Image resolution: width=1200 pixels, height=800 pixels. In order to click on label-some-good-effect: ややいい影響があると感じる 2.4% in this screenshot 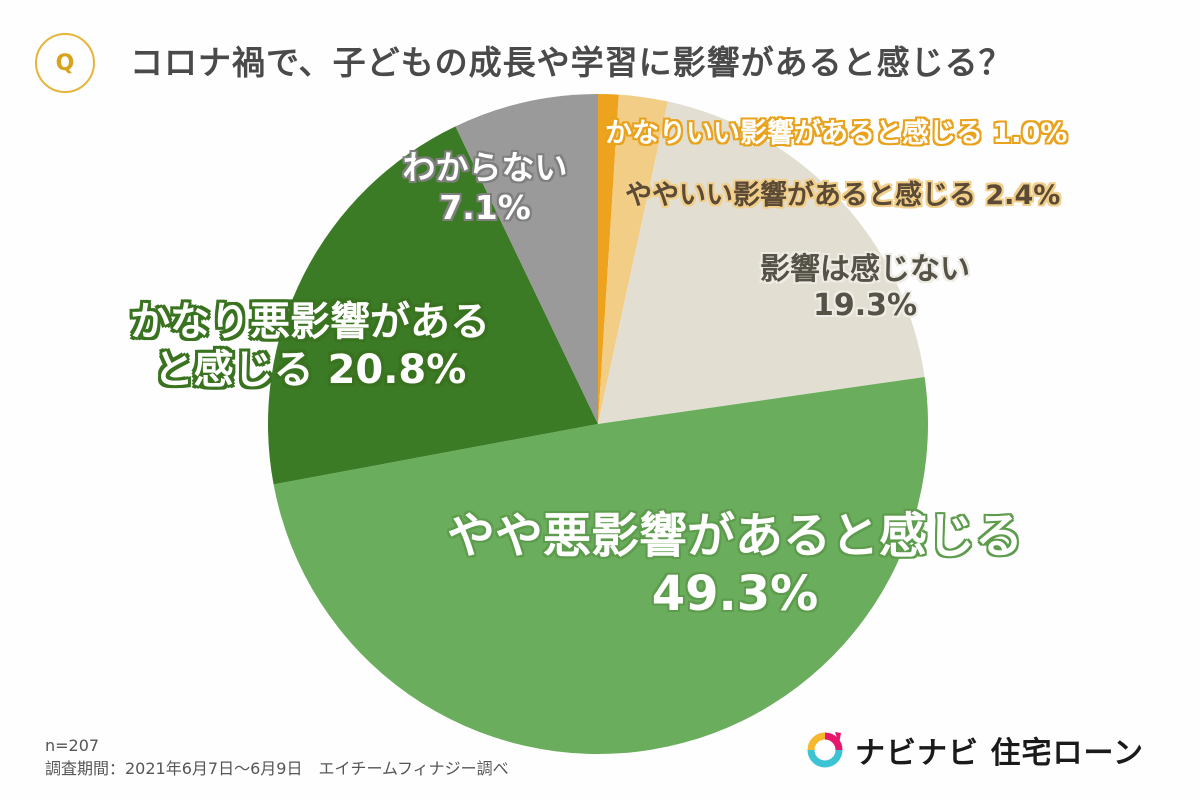, I will do `click(843, 195)`.